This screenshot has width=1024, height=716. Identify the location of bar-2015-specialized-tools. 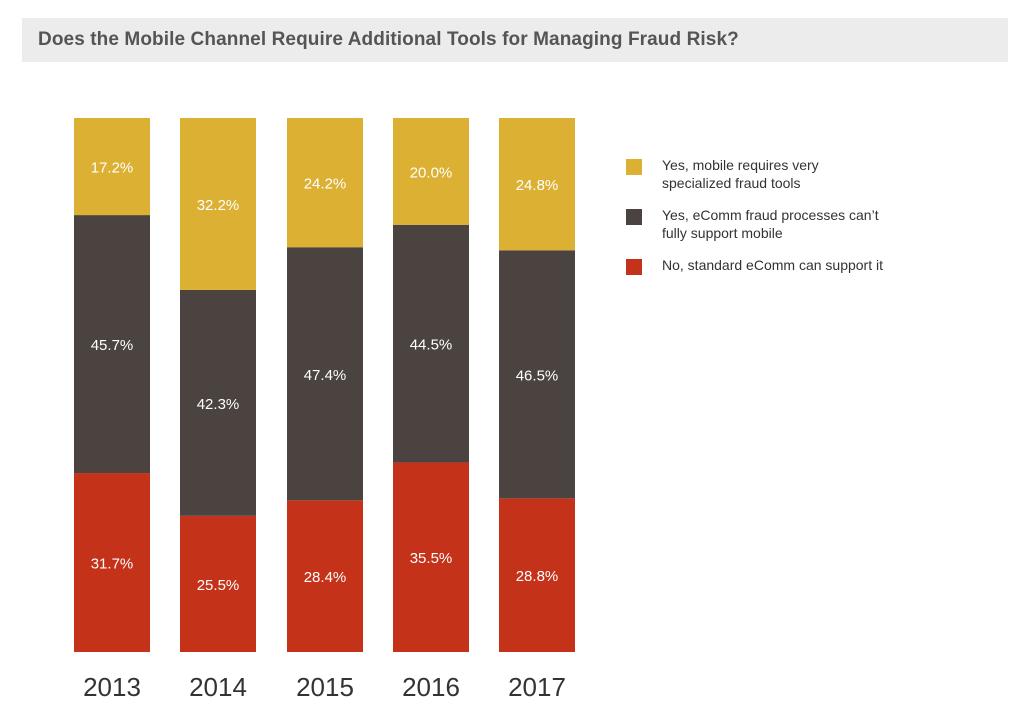
(325, 183).